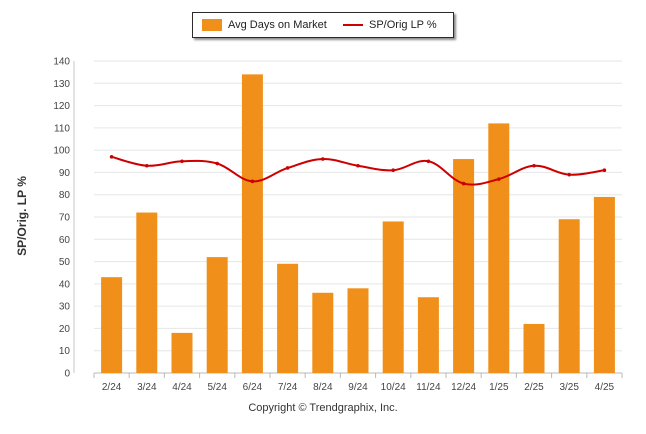  What do you see at coordinates (288, 387) in the screenshot?
I see `x-tick-label: 7/24` at bounding box center [288, 387].